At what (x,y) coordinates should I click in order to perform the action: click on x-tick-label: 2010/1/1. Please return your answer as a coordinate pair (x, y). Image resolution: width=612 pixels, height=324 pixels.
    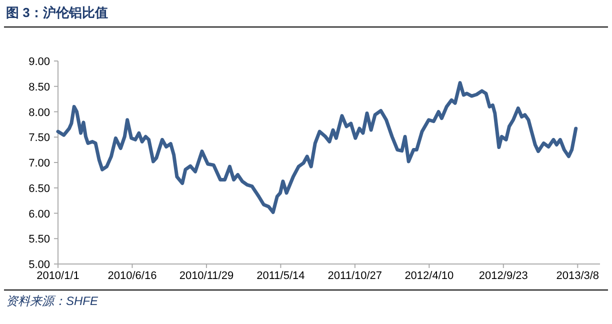
    Looking at the image, I should click on (58, 276).